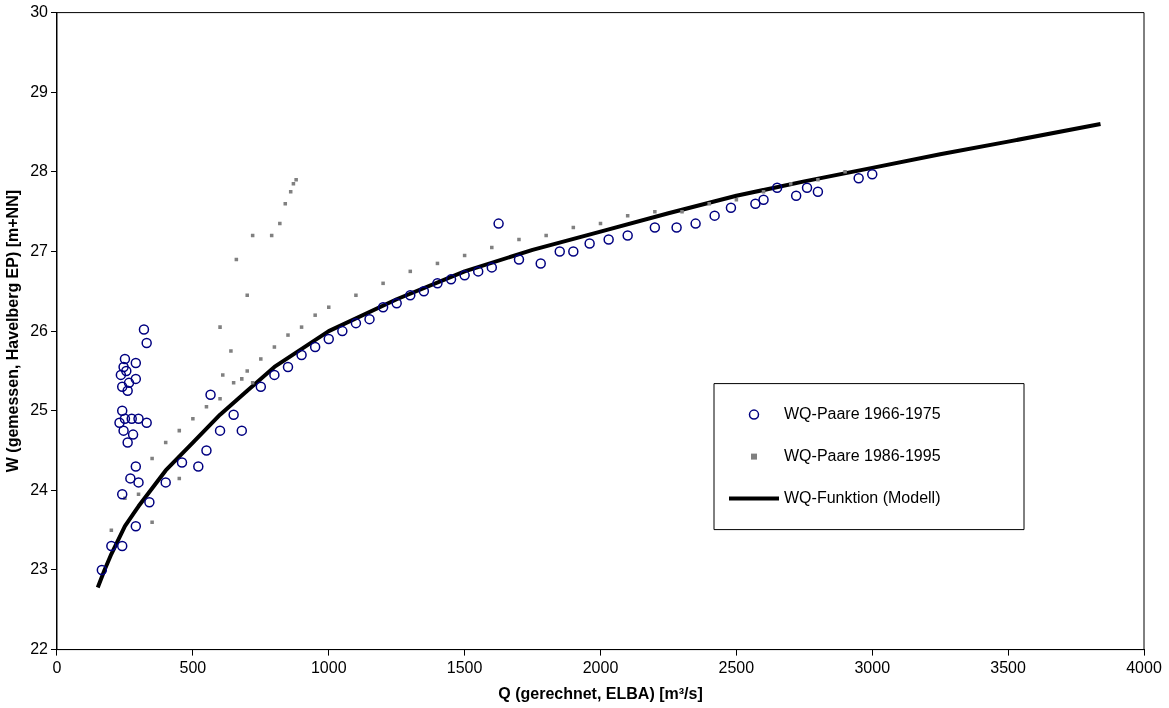  Describe the element at coordinates (39, 489) in the screenshot. I see `y-tick-label: 24` at that location.